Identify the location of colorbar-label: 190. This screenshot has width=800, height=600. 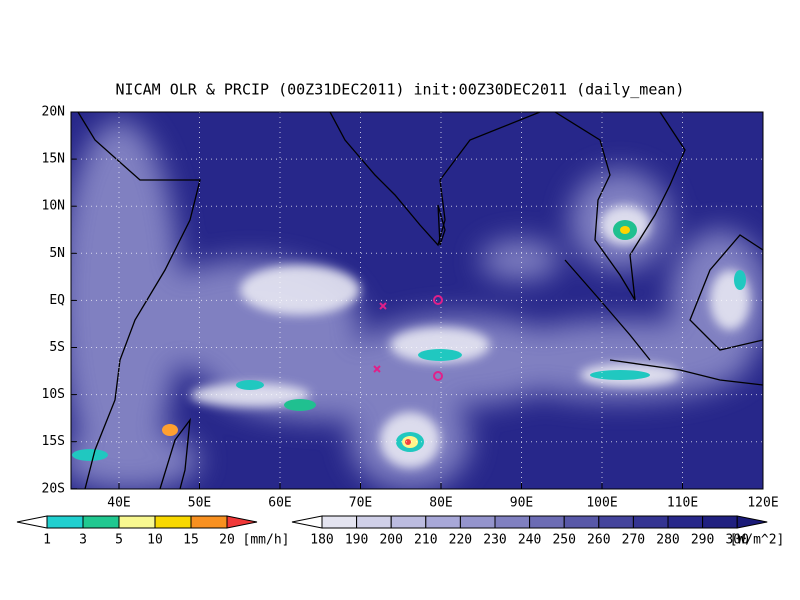
(356, 540).